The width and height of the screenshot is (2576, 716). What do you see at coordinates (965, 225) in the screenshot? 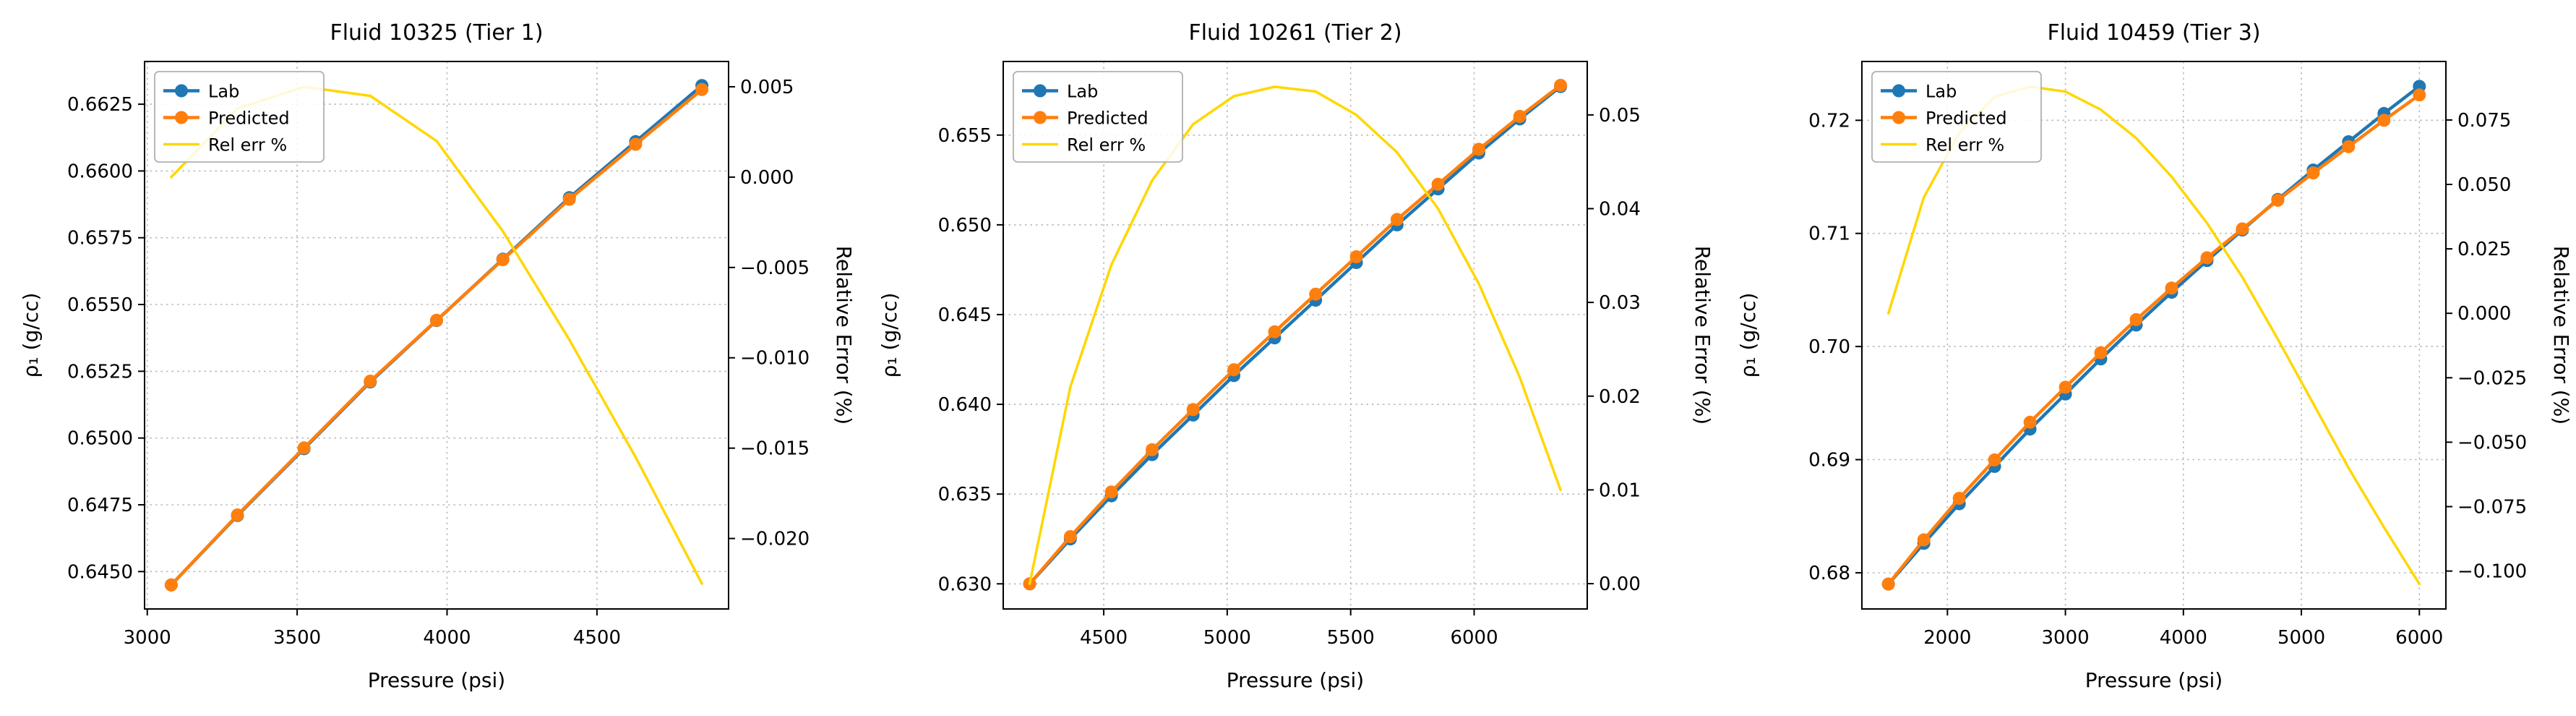
I see `y-left-tick-label: 0.650` at bounding box center [965, 225].